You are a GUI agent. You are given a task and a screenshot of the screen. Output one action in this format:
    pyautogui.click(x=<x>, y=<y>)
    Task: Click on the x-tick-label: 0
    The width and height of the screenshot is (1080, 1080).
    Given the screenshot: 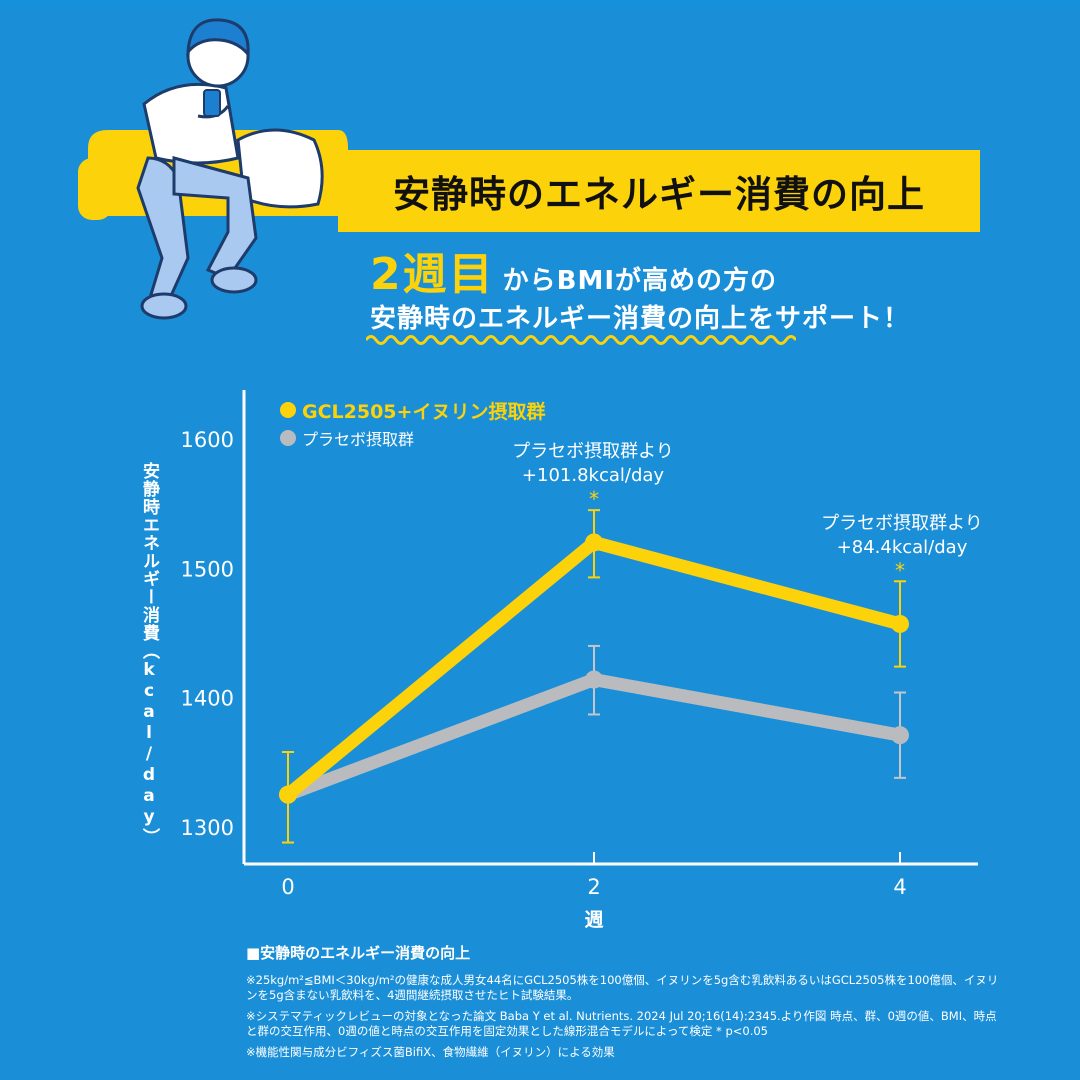 What is the action you would take?
    pyautogui.click(x=287, y=887)
    